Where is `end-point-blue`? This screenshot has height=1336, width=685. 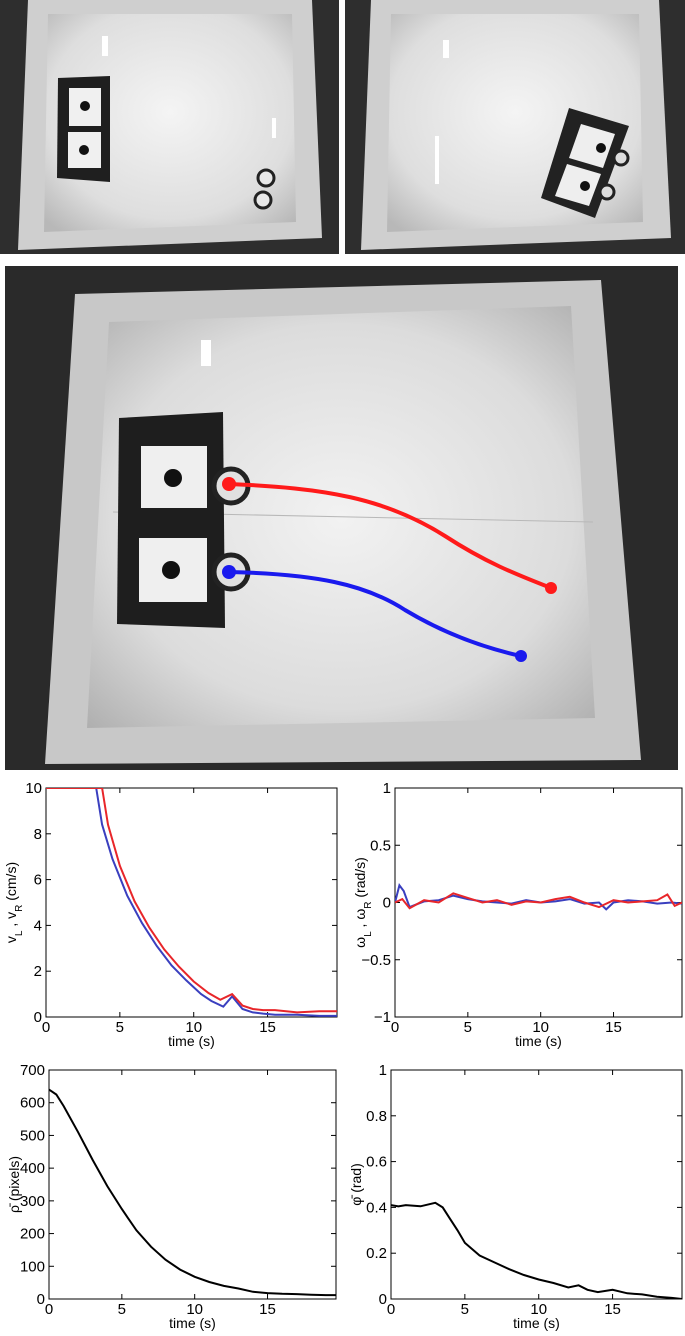 end-point-blue is located at coordinates (521, 656).